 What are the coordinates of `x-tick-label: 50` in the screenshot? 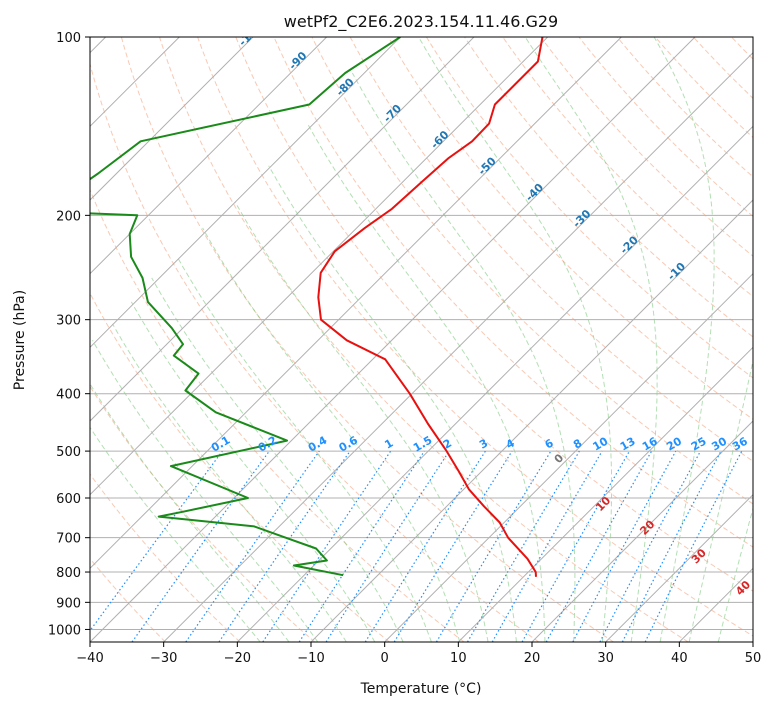 It's located at (753, 658).